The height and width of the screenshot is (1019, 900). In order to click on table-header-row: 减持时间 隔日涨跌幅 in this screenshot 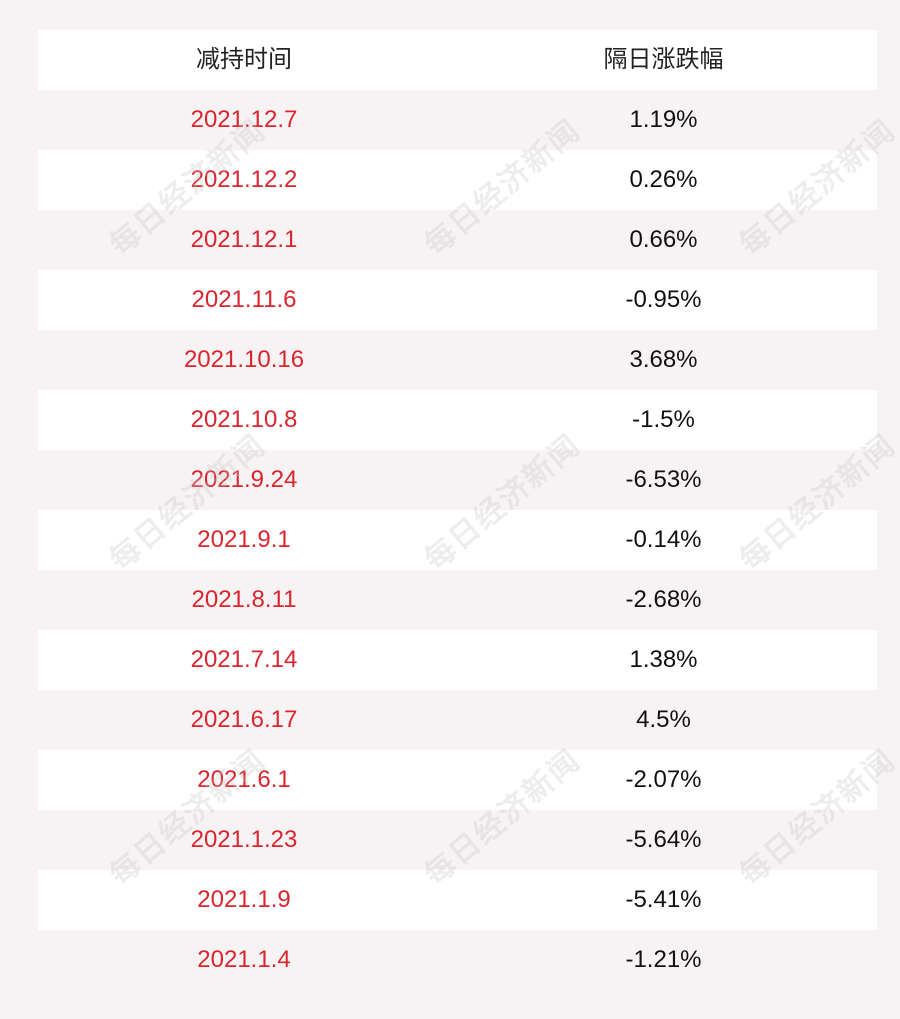, I will do `click(457, 60)`.